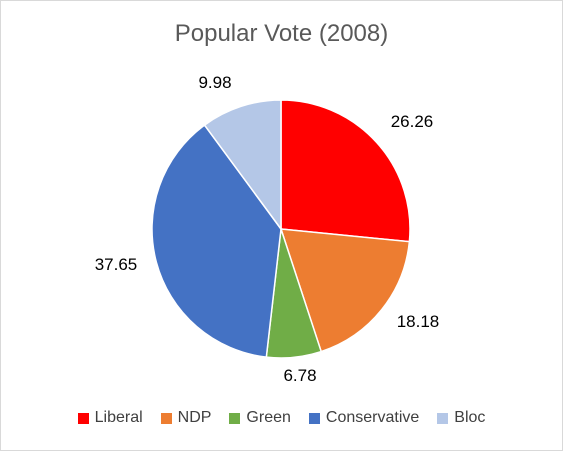  I want to click on legend-label: Conservative, so click(372, 417).